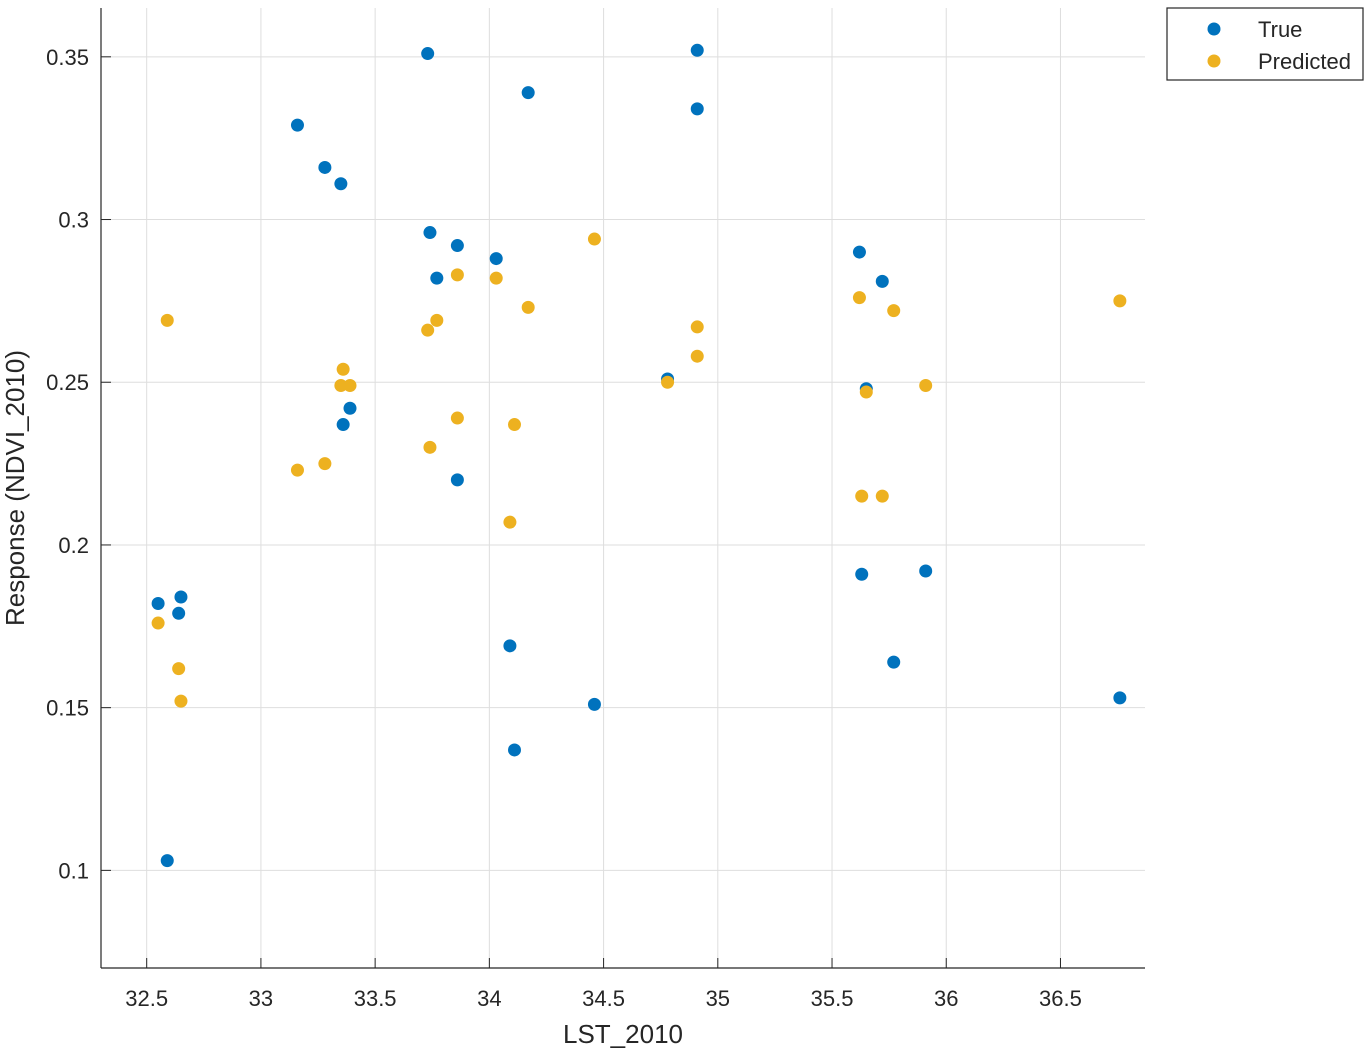  What do you see at coordinates (946, 998) in the screenshot?
I see `x-tick-label: 36` at bounding box center [946, 998].